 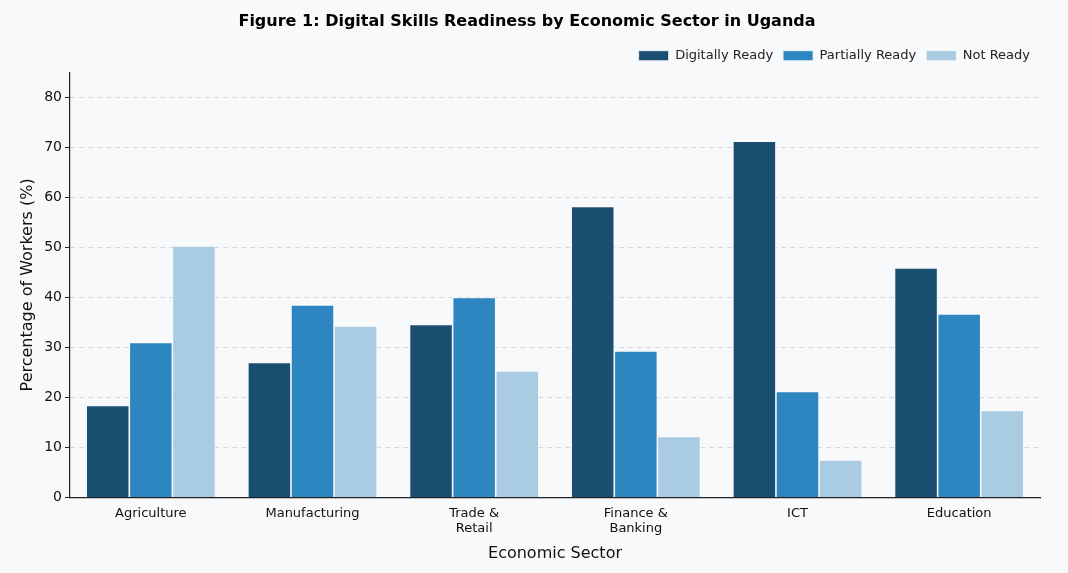 What do you see at coordinates (555, 552) in the screenshot?
I see `x-axis-title: Economic Sector` at bounding box center [555, 552].